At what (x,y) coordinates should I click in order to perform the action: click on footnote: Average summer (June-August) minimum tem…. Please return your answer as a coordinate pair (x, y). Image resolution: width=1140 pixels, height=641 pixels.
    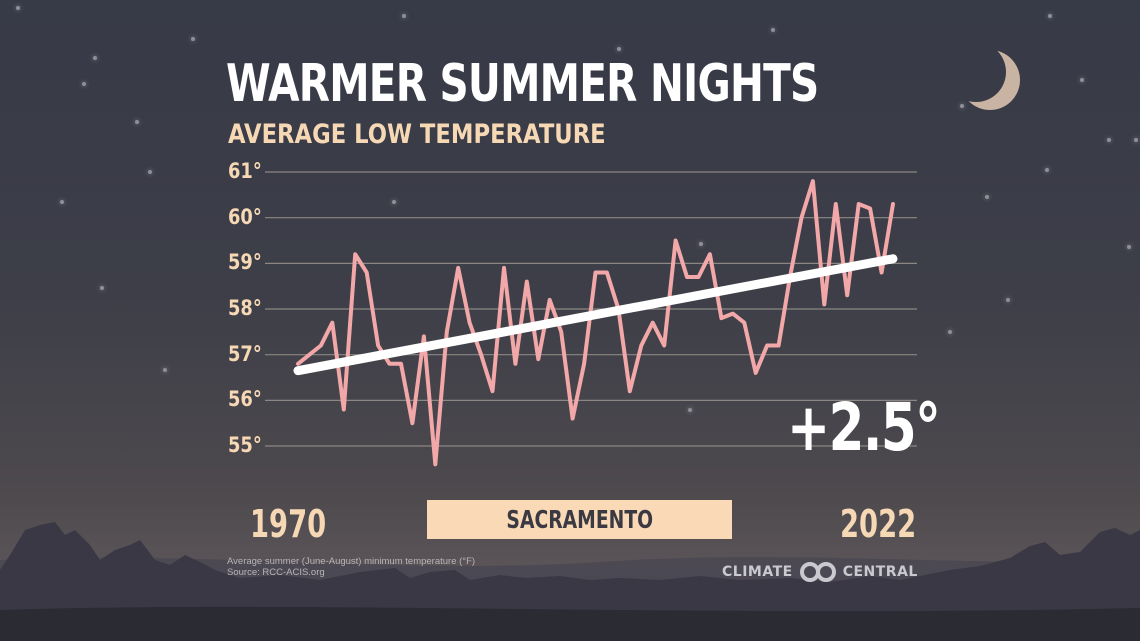
    Looking at the image, I should click on (351, 567).